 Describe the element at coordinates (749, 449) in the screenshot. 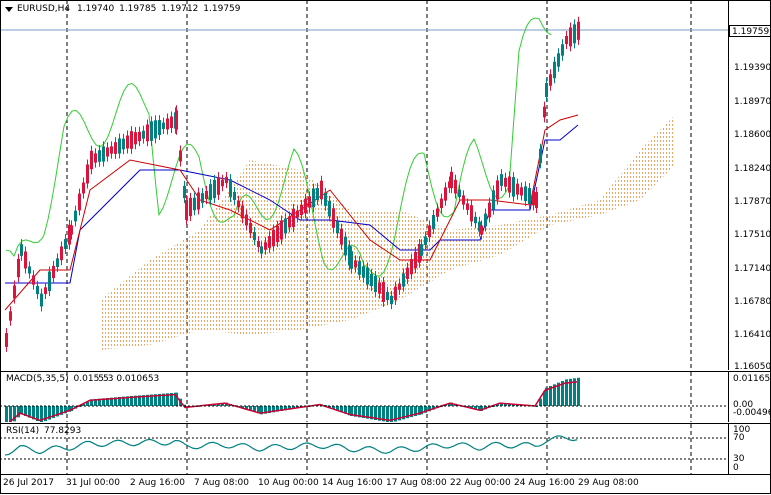

I see `rsi-axis: 100 70 30 0` at that location.